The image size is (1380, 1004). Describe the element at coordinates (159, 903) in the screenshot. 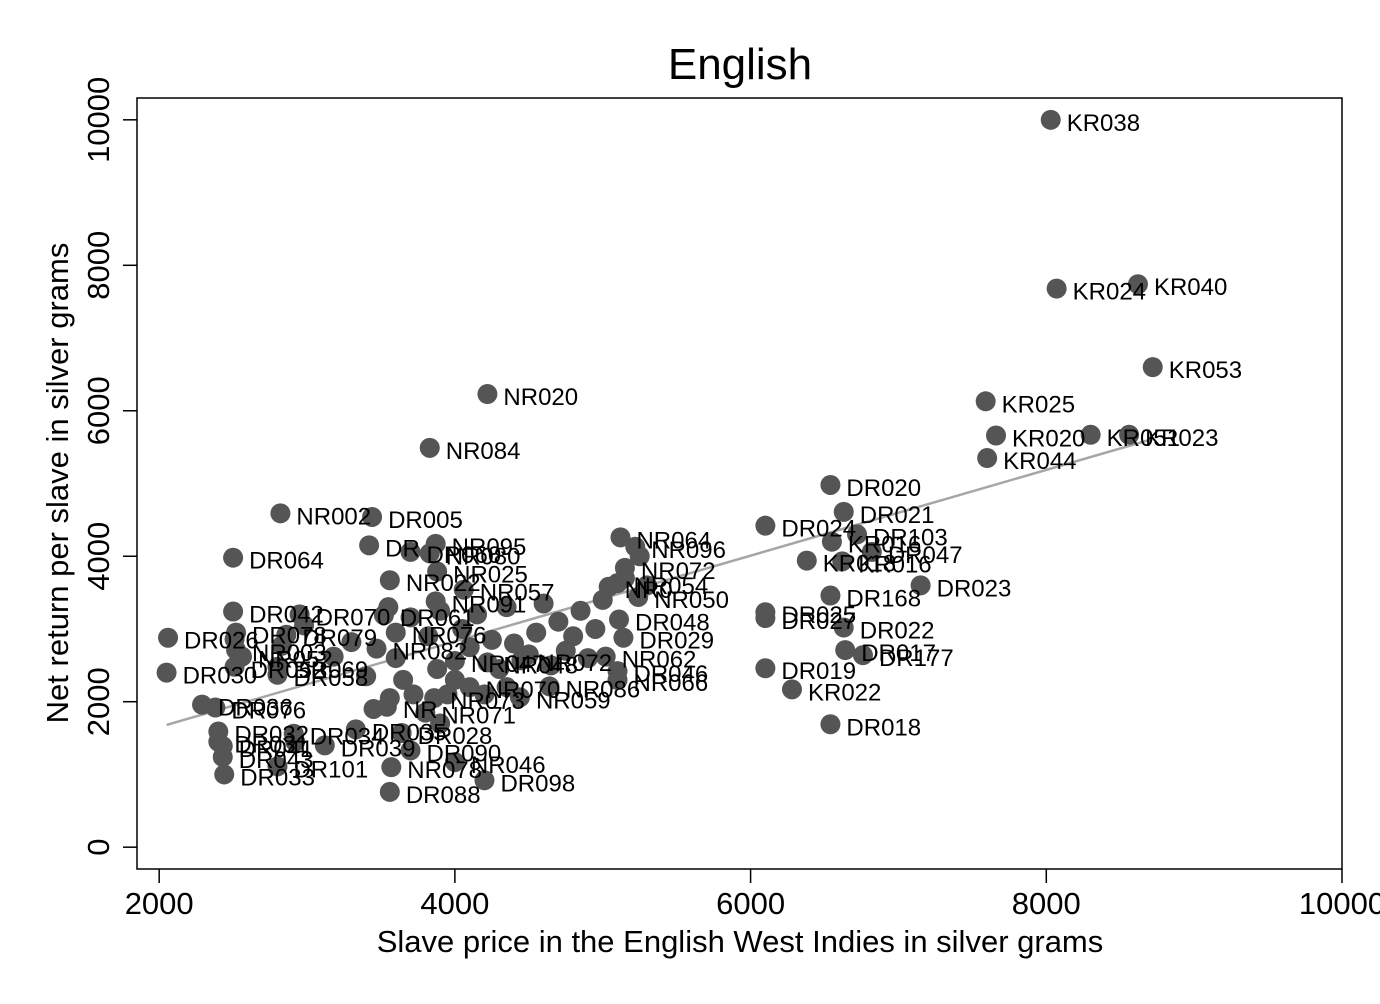

I see `x-tick-label: 2000` at that location.